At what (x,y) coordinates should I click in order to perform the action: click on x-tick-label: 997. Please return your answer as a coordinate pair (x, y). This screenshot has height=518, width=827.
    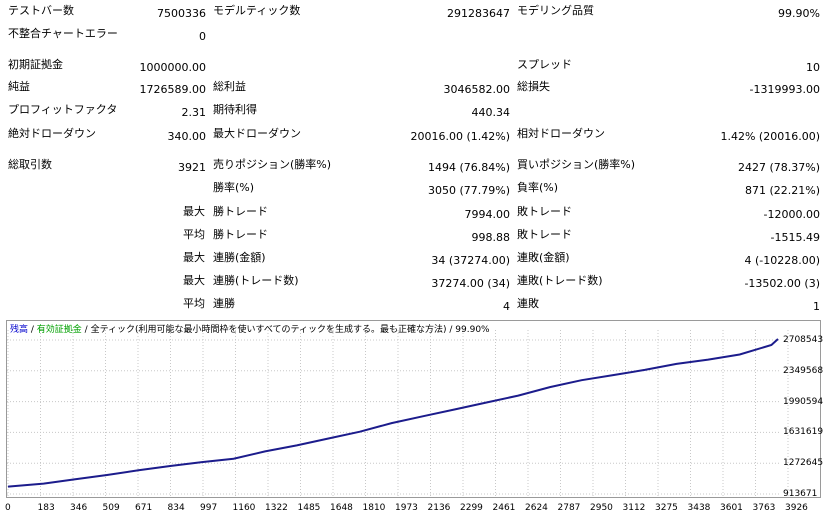
    Looking at the image, I should click on (209, 508).